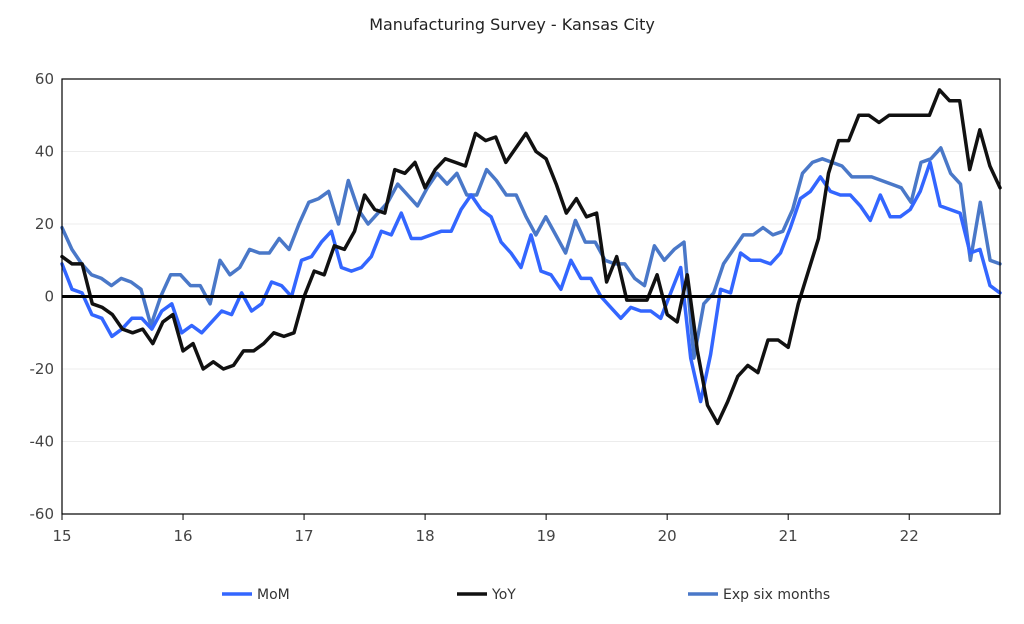  Describe the element at coordinates (788, 536) in the screenshot. I see `x-tick-label: 21` at that location.